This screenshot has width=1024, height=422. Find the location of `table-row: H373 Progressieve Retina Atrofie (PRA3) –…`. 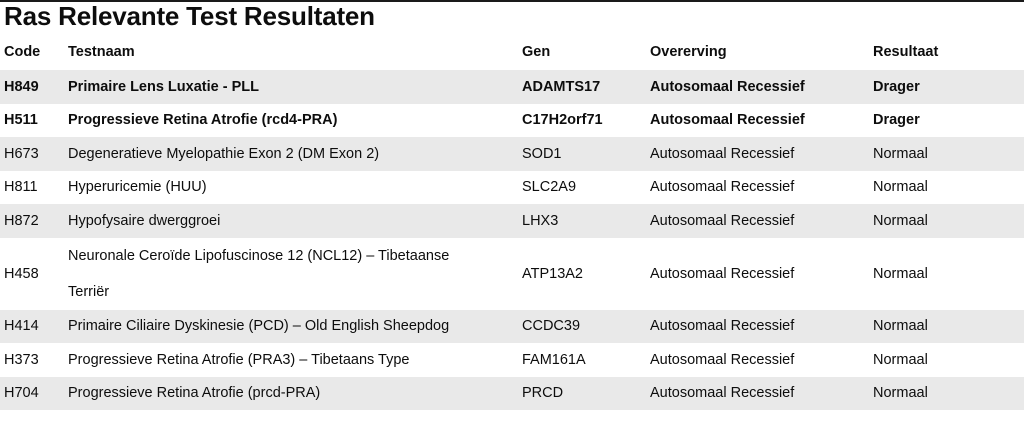

table-row: H373 Progressieve Retina Atrofie (PRA3) –… is located at coordinates (512, 360).